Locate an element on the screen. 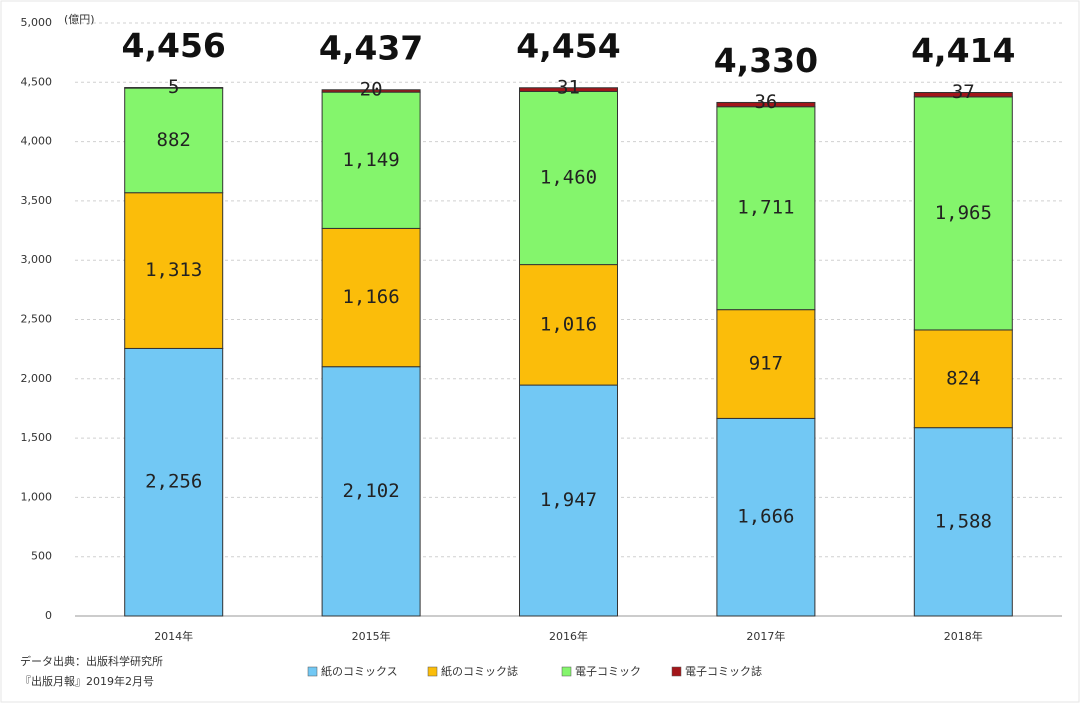 This screenshot has width=1080, height=703. data-label: 36 is located at coordinates (765, 102).